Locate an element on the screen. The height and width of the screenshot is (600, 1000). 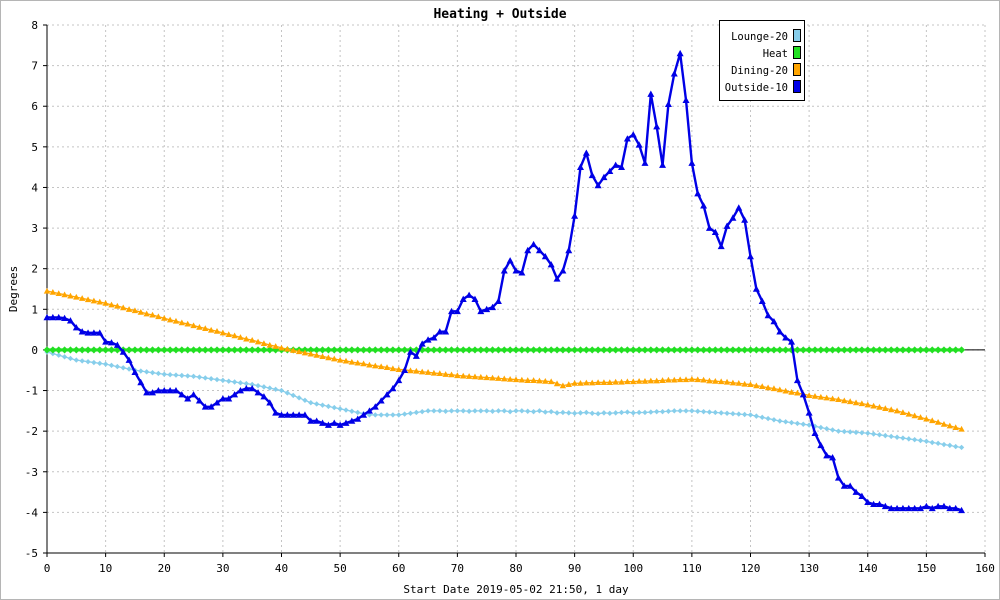
chart-title: Heating + Outside is located at coordinates (499, 14).